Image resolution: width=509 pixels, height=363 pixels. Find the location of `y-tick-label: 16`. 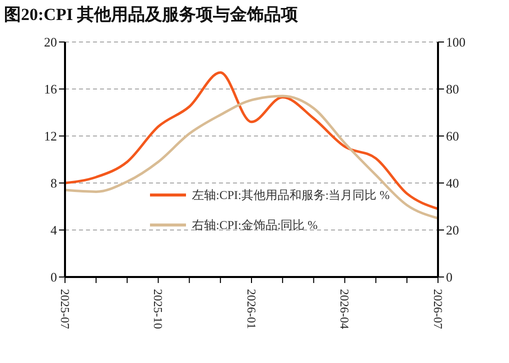

y-tick-label: 16 is located at coordinates (51, 89).